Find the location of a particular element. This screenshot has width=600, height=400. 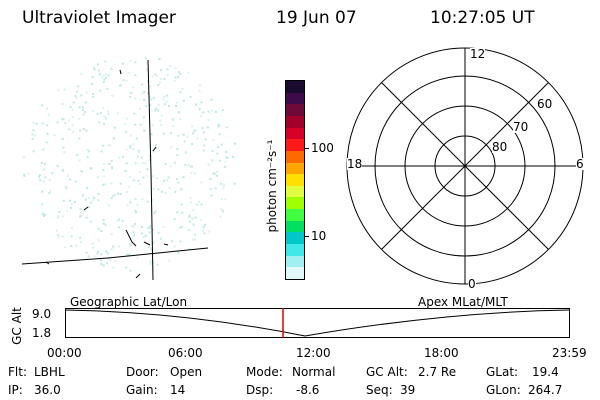

info-glon-value: 264.7 is located at coordinates (545, 390).